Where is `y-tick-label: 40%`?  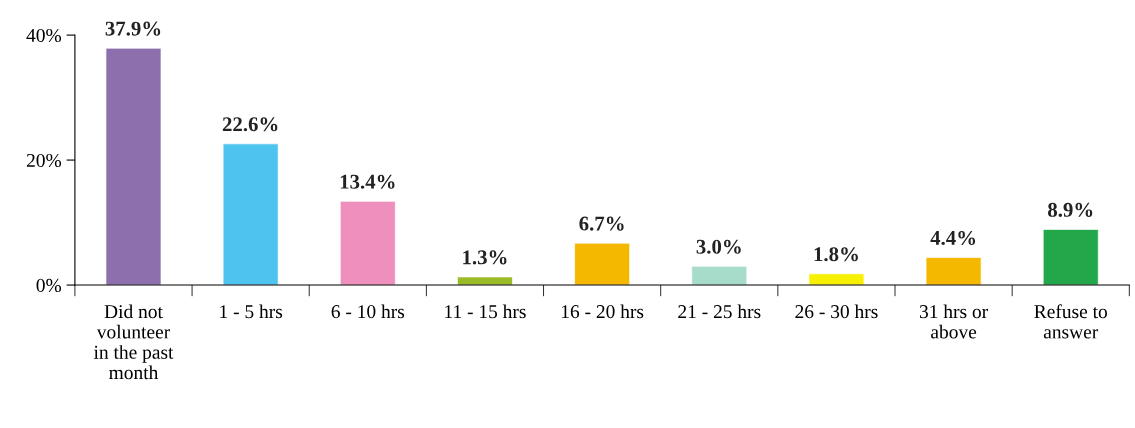 y-tick-label: 40% is located at coordinates (44, 35).